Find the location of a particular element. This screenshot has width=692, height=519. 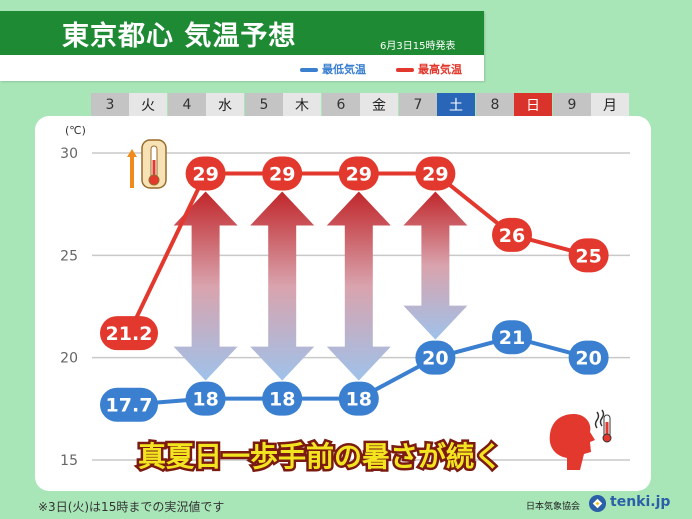

day-weekday: 火 is located at coordinates (148, 105).